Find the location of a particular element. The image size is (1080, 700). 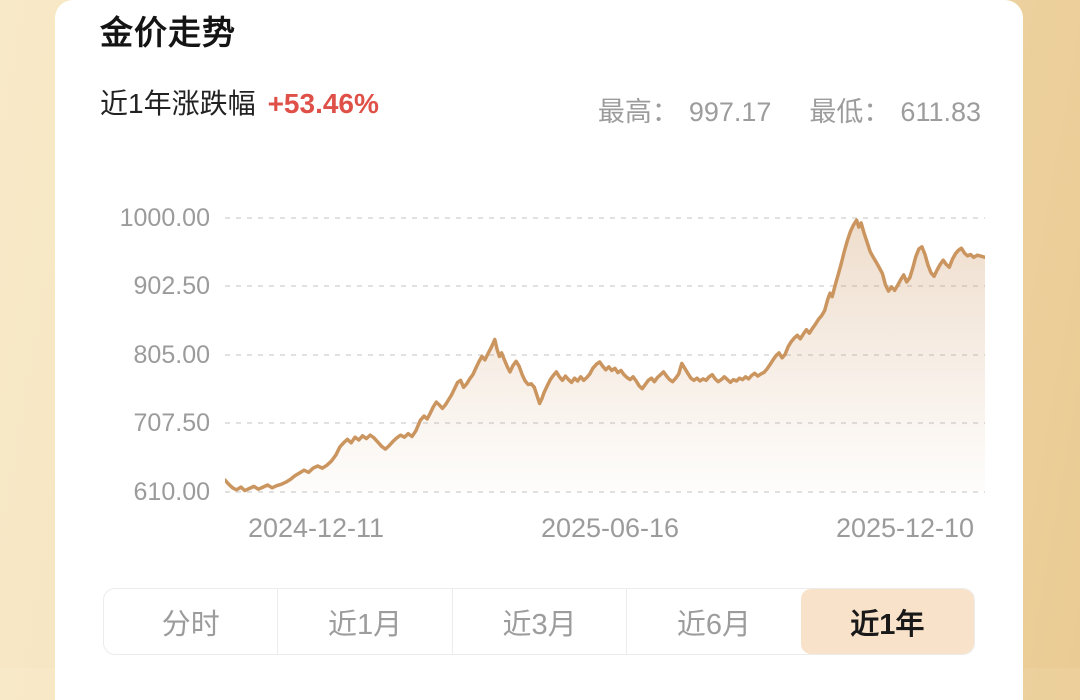

high-value: 997.17 is located at coordinates (730, 112).